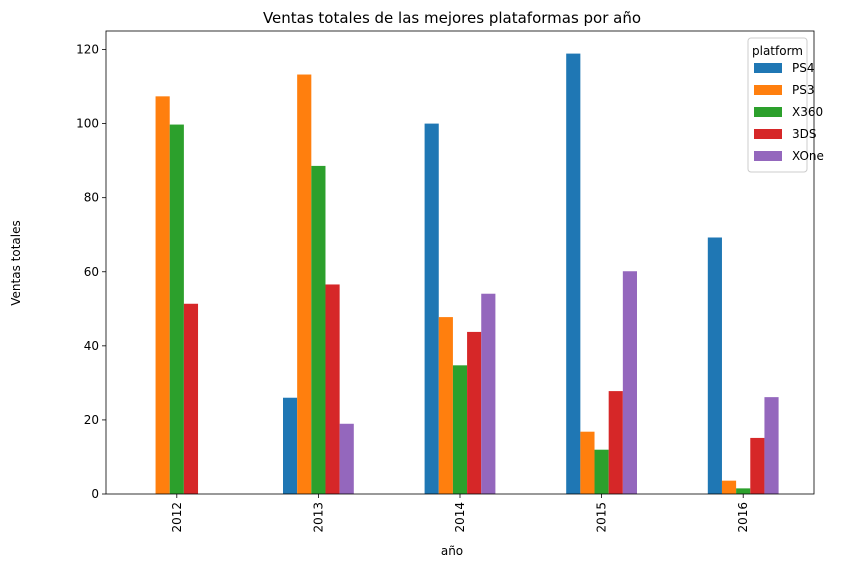  Describe the element at coordinates (91, 420) in the screenshot. I see `y-tick-label: 20` at that location.